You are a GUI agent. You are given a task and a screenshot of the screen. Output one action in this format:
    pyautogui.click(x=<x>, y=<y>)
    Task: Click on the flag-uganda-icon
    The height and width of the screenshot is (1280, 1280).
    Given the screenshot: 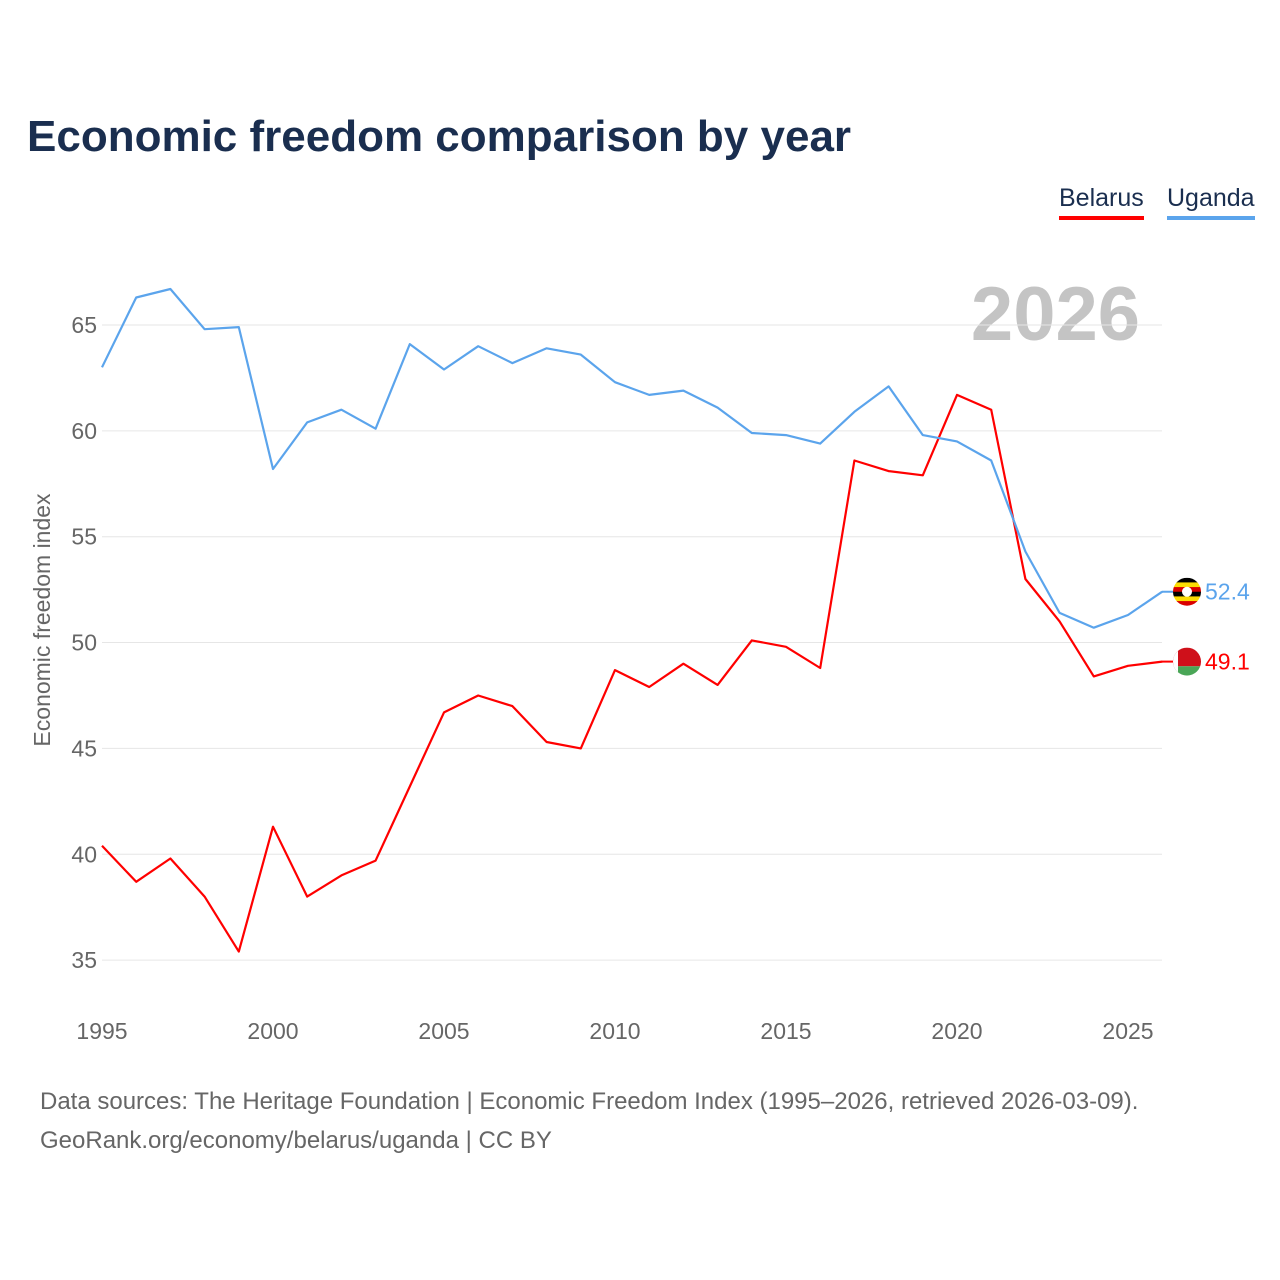 What is the action you would take?
    pyautogui.click(x=1187, y=591)
    